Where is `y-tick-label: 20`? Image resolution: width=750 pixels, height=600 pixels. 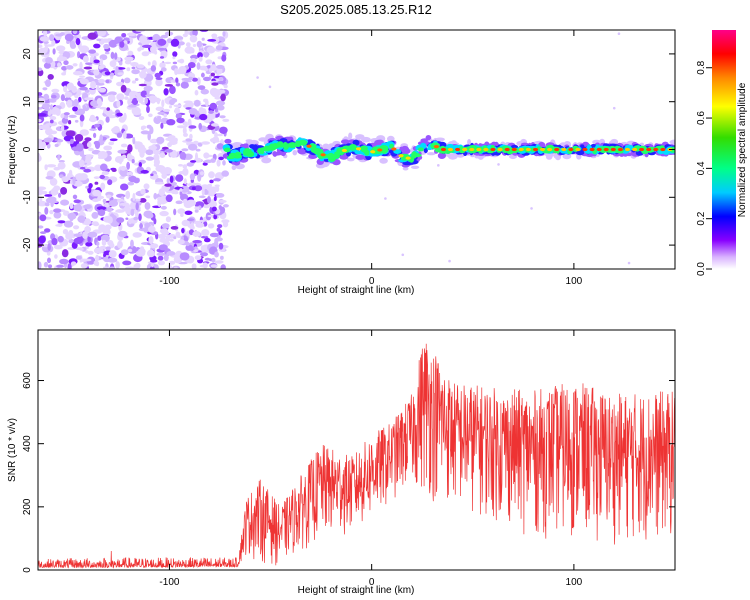 y-tick-label: 20 is located at coordinates (27, 54).